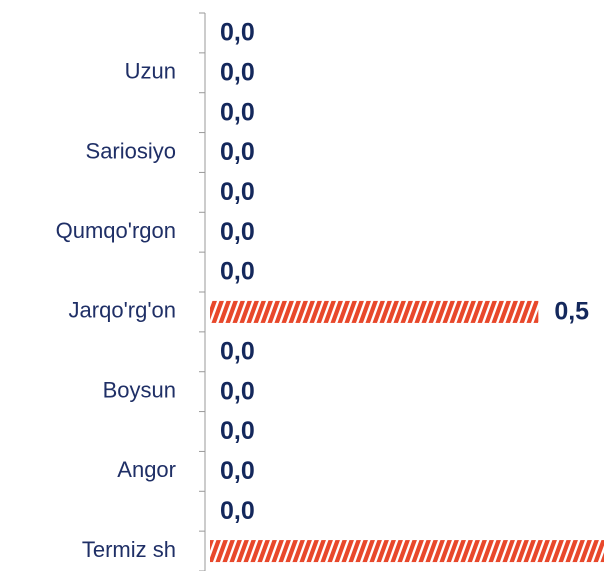 The height and width of the screenshot is (571, 604). What do you see at coordinates (122, 310) in the screenshot?
I see `category-label: Jarqo'rg'on` at bounding box center [122, 310].